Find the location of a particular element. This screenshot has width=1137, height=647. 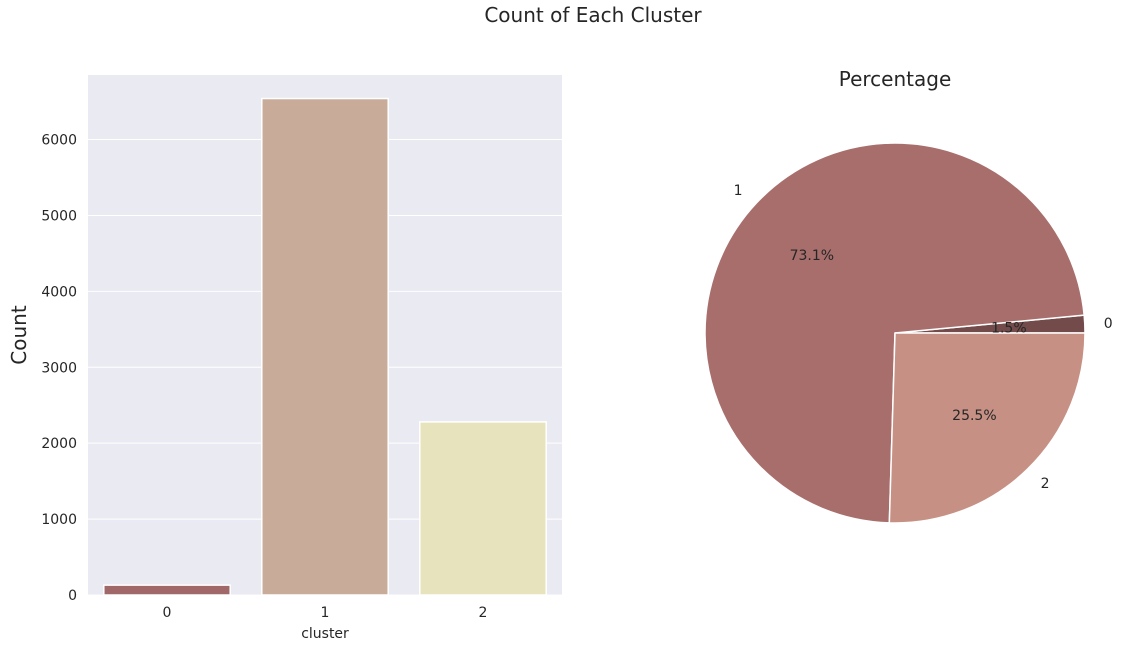

bar-x-axis-label: cluster is located at coordinates (325, 634).